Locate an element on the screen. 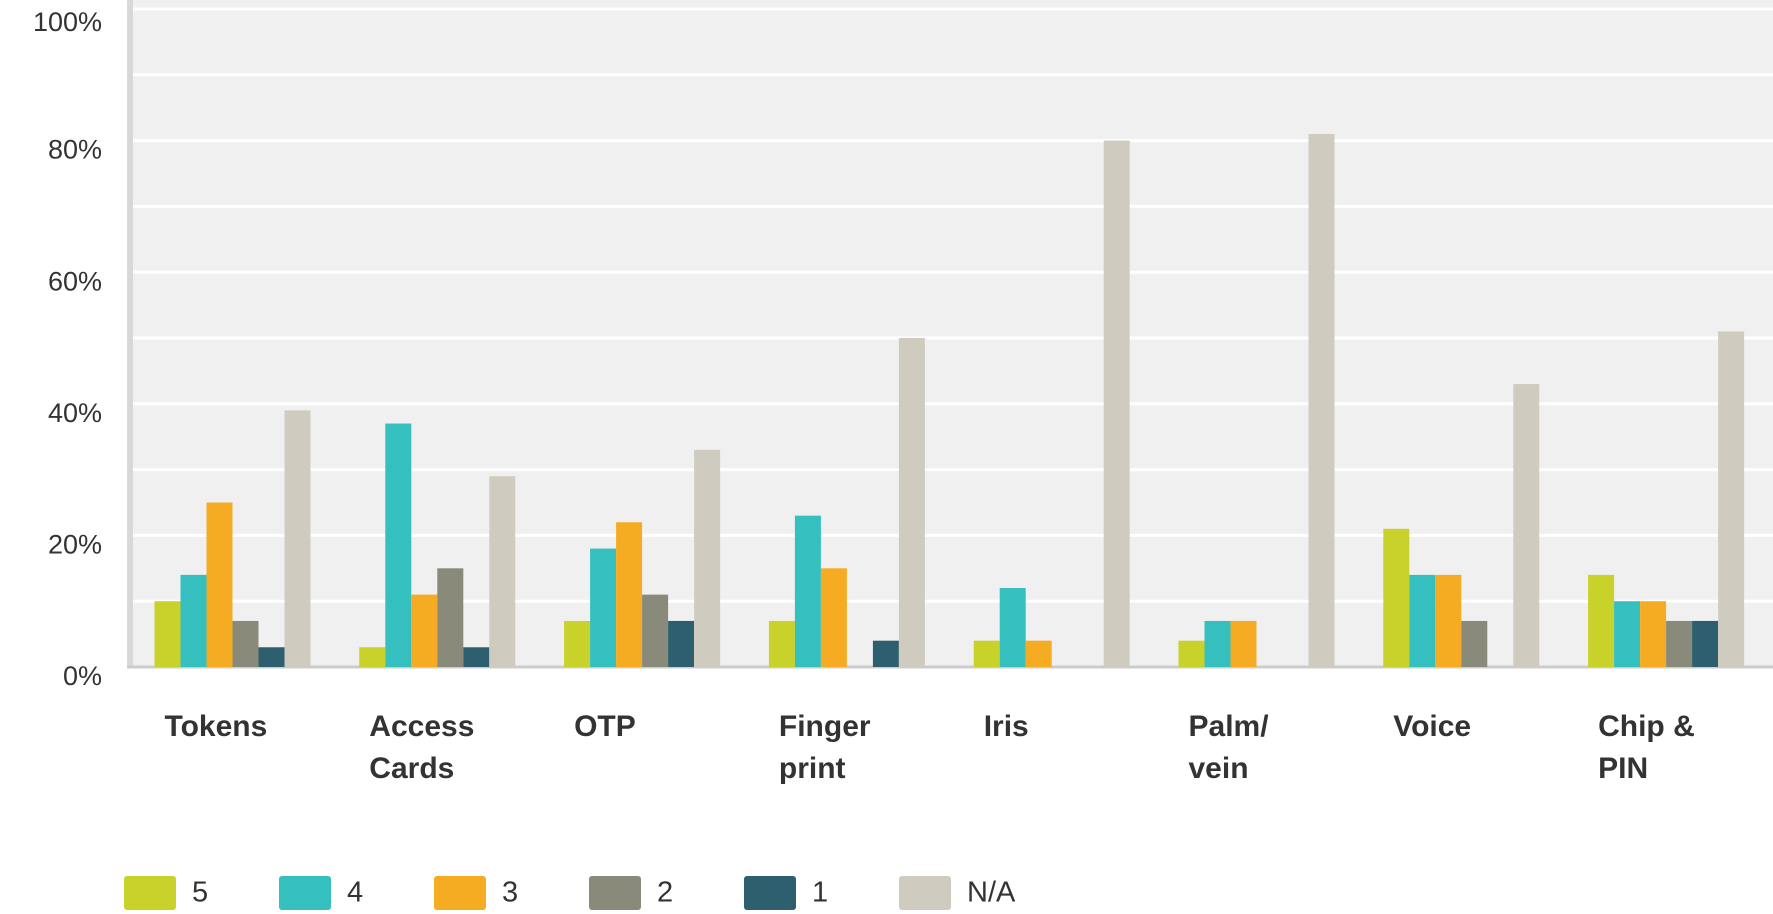 The width and height of the screenshot is (1773, 914). x-tick-label: Palm/vein is located at coordinates (1229, 747).